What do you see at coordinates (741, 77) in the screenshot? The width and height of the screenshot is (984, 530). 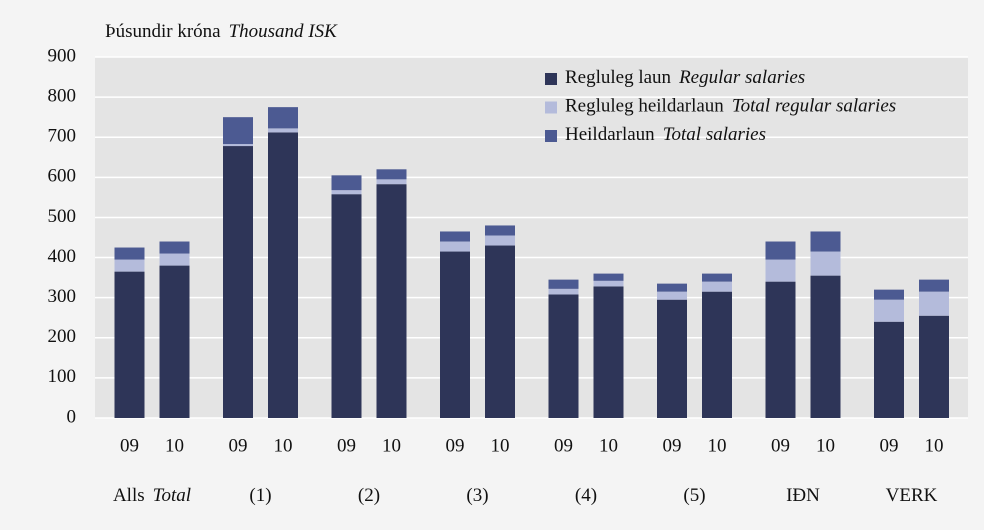 I see `legend-label-en: Regular salaries` at bounding box center [741, 77].